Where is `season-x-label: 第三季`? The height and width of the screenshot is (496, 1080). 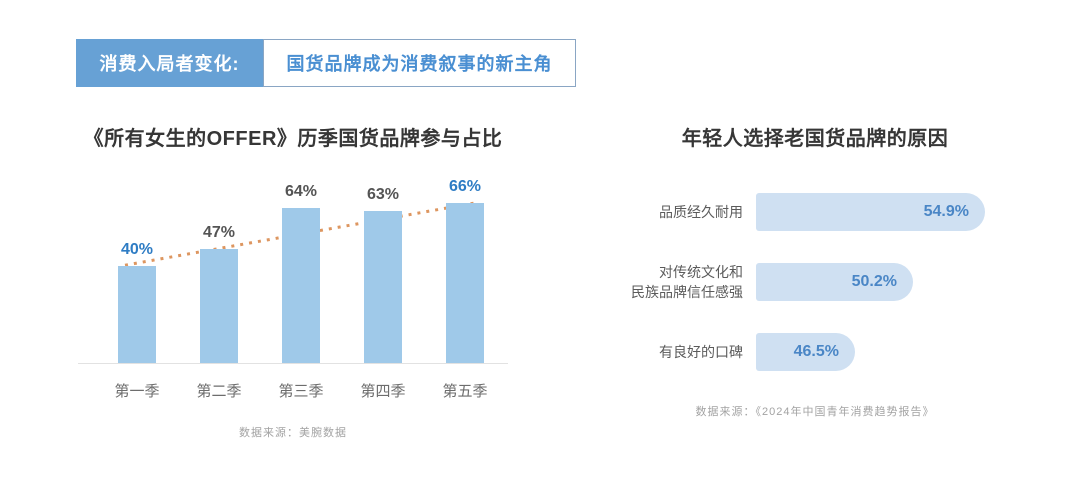
season-x-label: 第三季 is located at coordinates (301, 391).